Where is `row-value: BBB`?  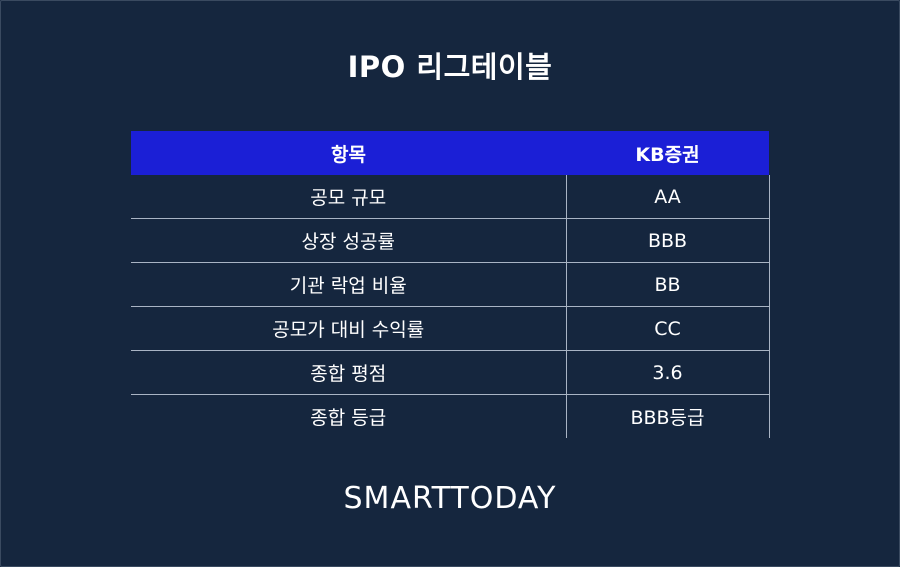 row-value: BBB is located at coordinates (667, 240).